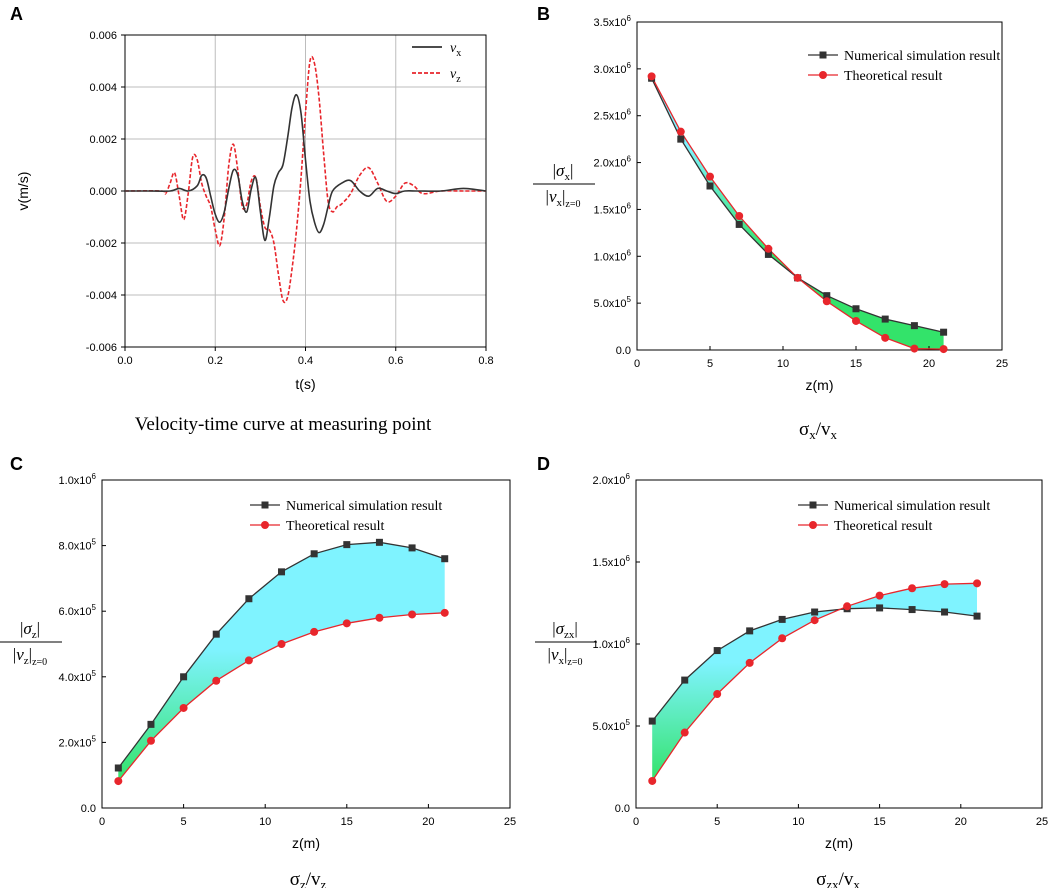 The width and height of the screenshot is (1052, 888). What do you see at coordinates (88, 809) in the screenshot?
I see `y-tick-label: 0.0` at bounding box center [88, 809].